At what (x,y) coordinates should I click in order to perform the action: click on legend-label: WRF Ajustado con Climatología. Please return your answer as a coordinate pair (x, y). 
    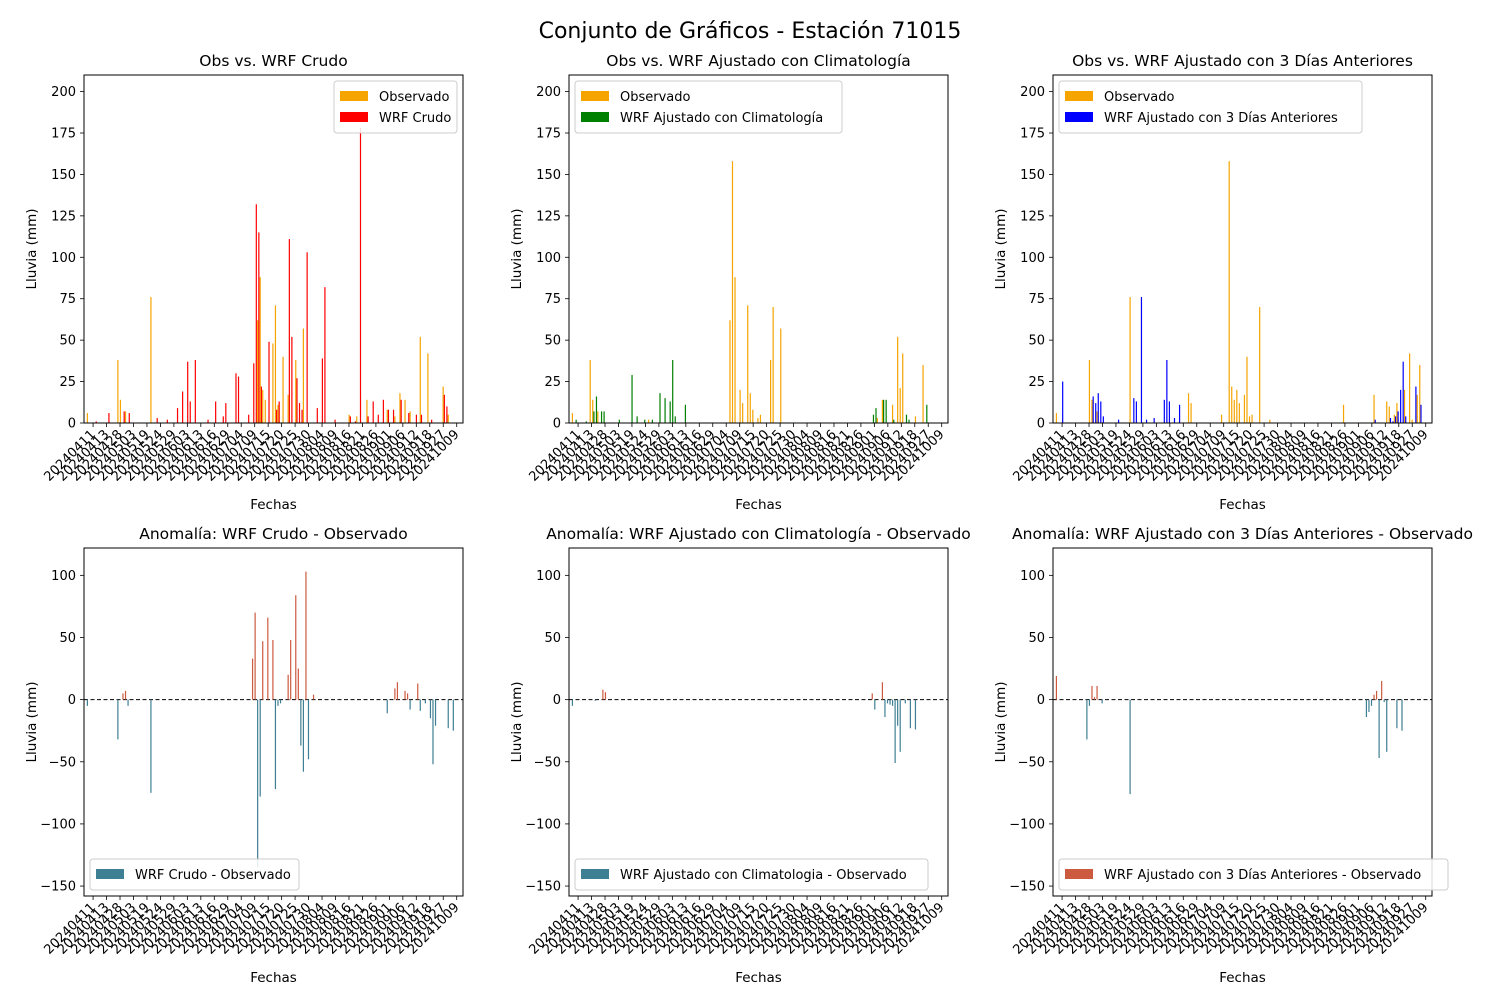
    Looking at the image, I should click on (721, 118).